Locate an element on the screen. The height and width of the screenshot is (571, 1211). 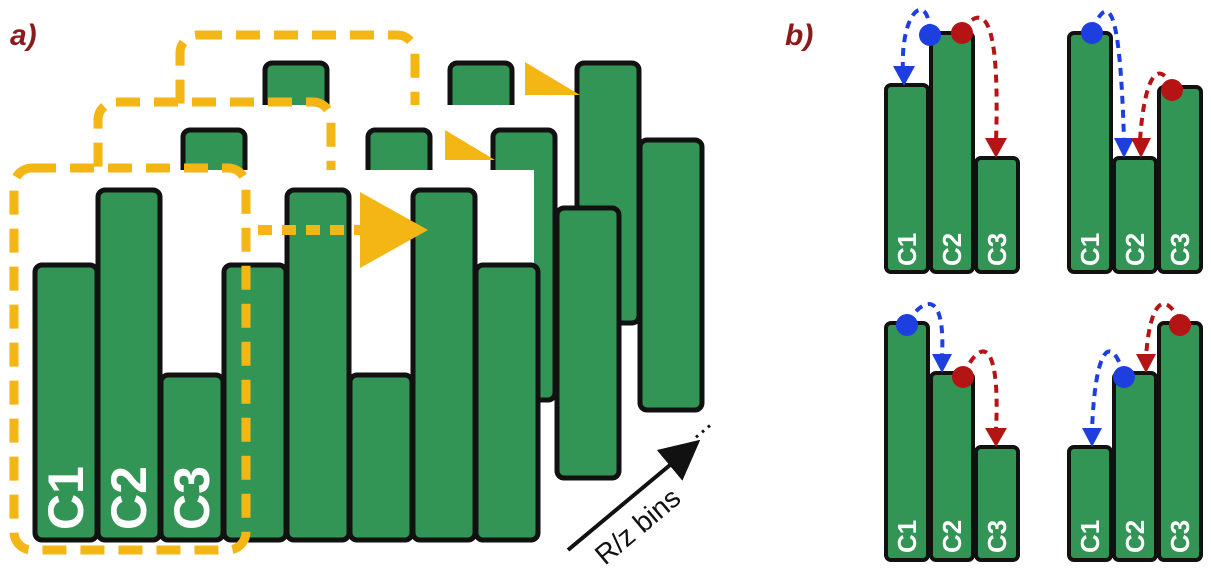
case-bottom-left: C1 C2 C3 is located at coordinates (952, 432).